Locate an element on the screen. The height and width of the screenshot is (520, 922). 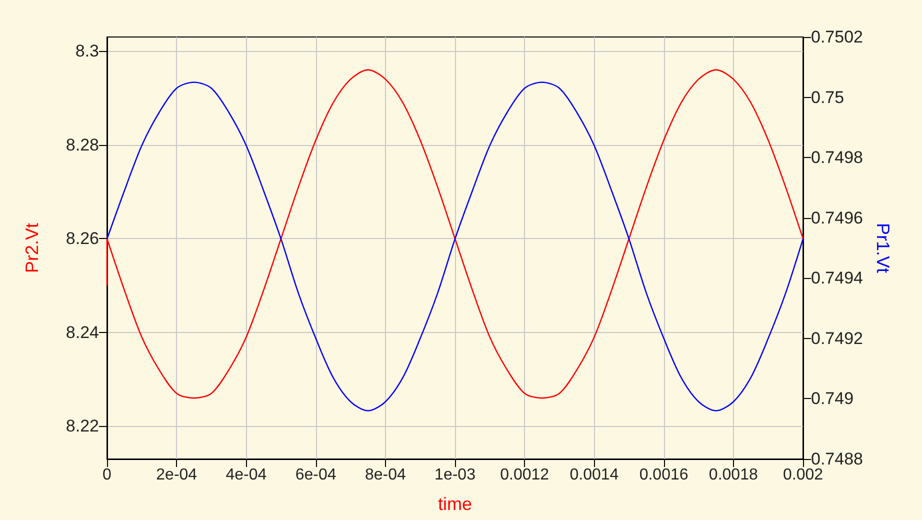
y2-tick-label: 0.7488 is located at coordinates (837, 459).